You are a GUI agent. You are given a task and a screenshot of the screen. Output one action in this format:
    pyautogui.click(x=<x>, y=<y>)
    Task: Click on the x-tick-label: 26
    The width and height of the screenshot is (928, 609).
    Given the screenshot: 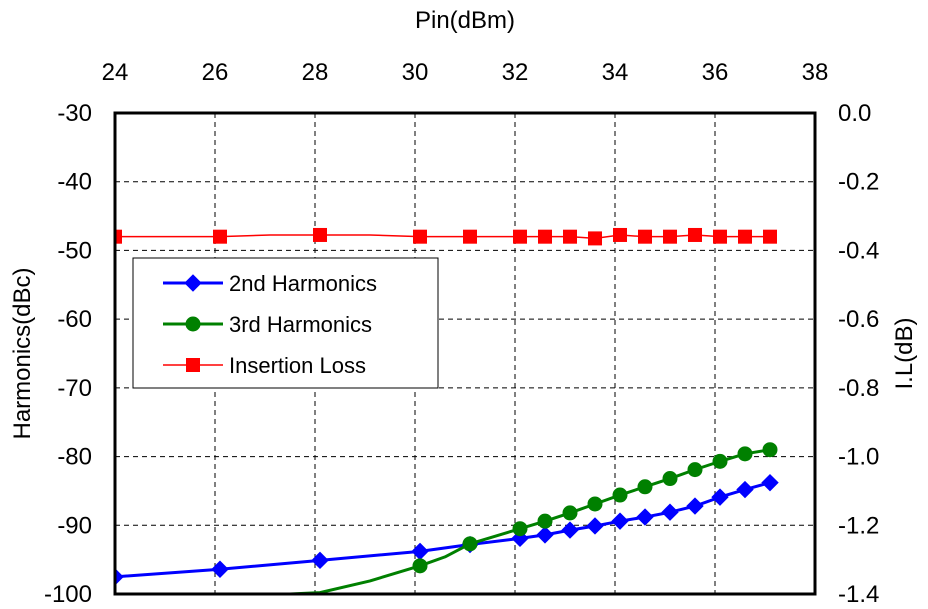 What is the action you would take?
    pyautogui.click(x=215, y=72)
    